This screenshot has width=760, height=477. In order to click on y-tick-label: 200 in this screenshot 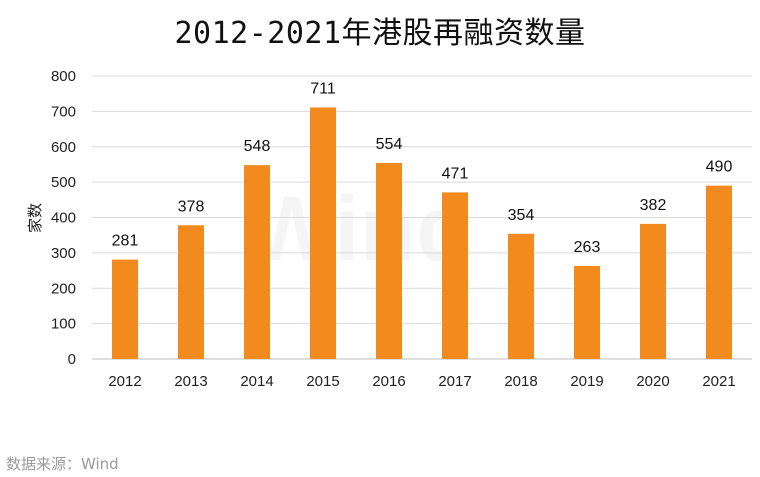, I will do `click(63, 288)`.